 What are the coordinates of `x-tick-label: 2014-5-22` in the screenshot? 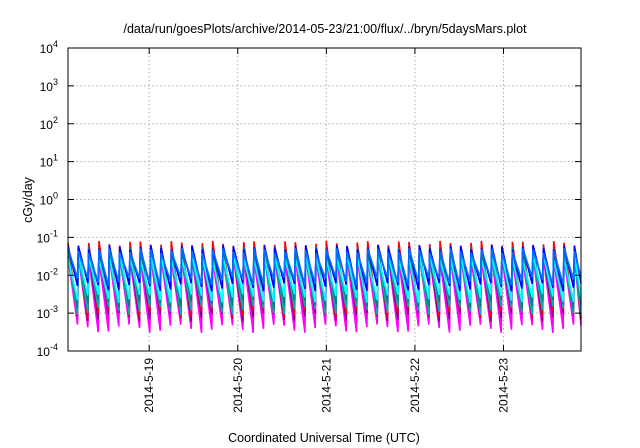 It's located at (415, 385).